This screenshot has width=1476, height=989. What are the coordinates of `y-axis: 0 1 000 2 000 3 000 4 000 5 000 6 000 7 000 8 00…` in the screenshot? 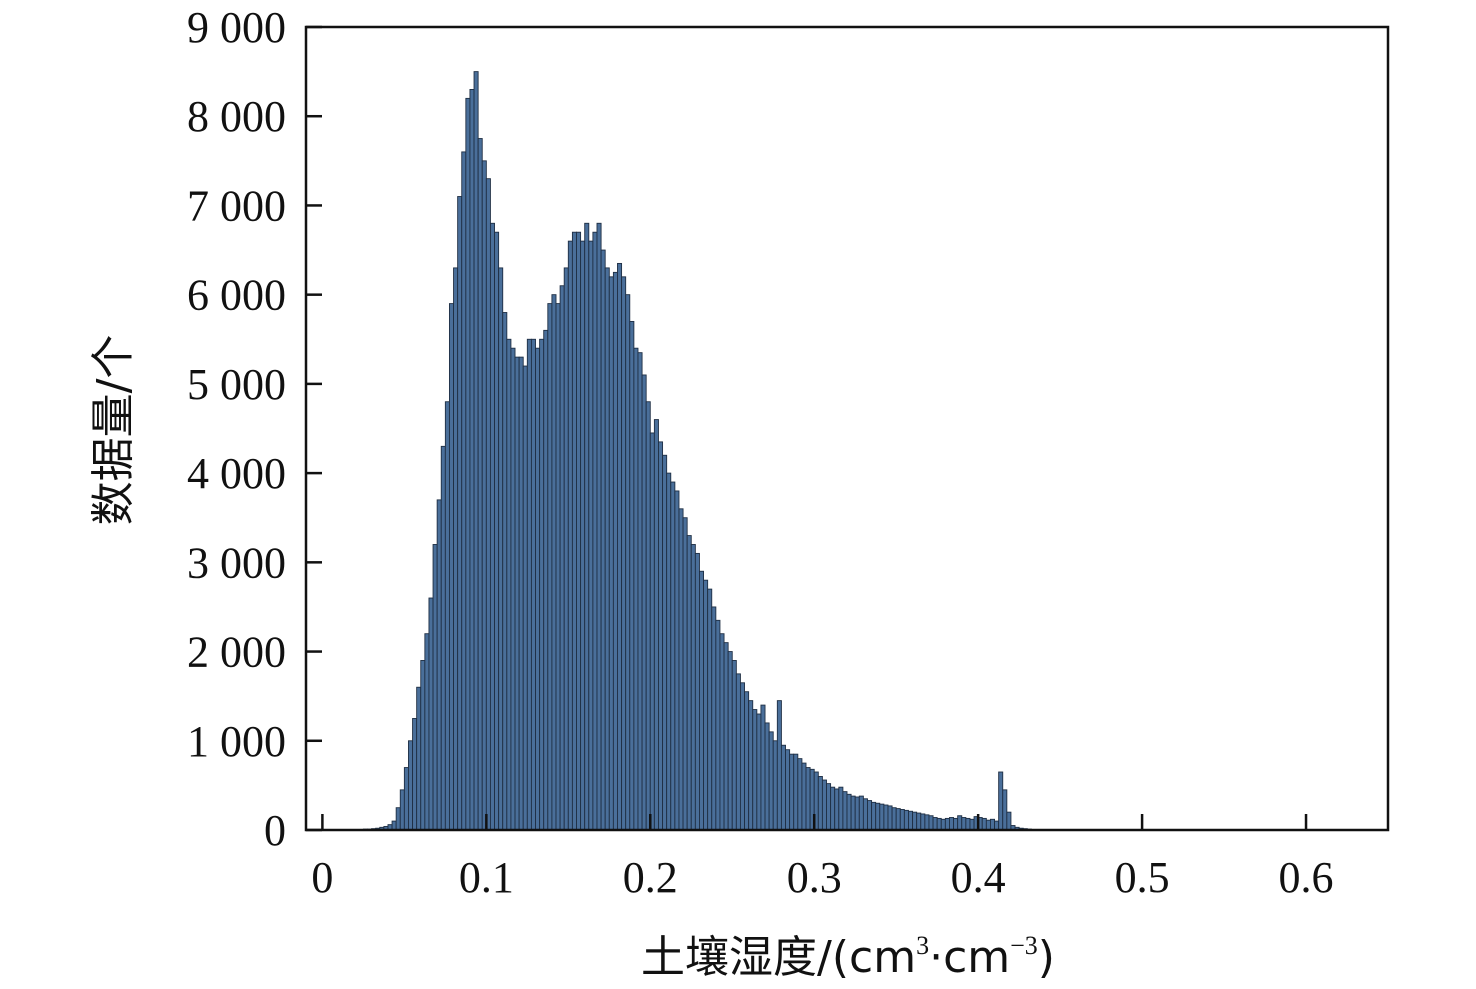 It's located at (254, 429).